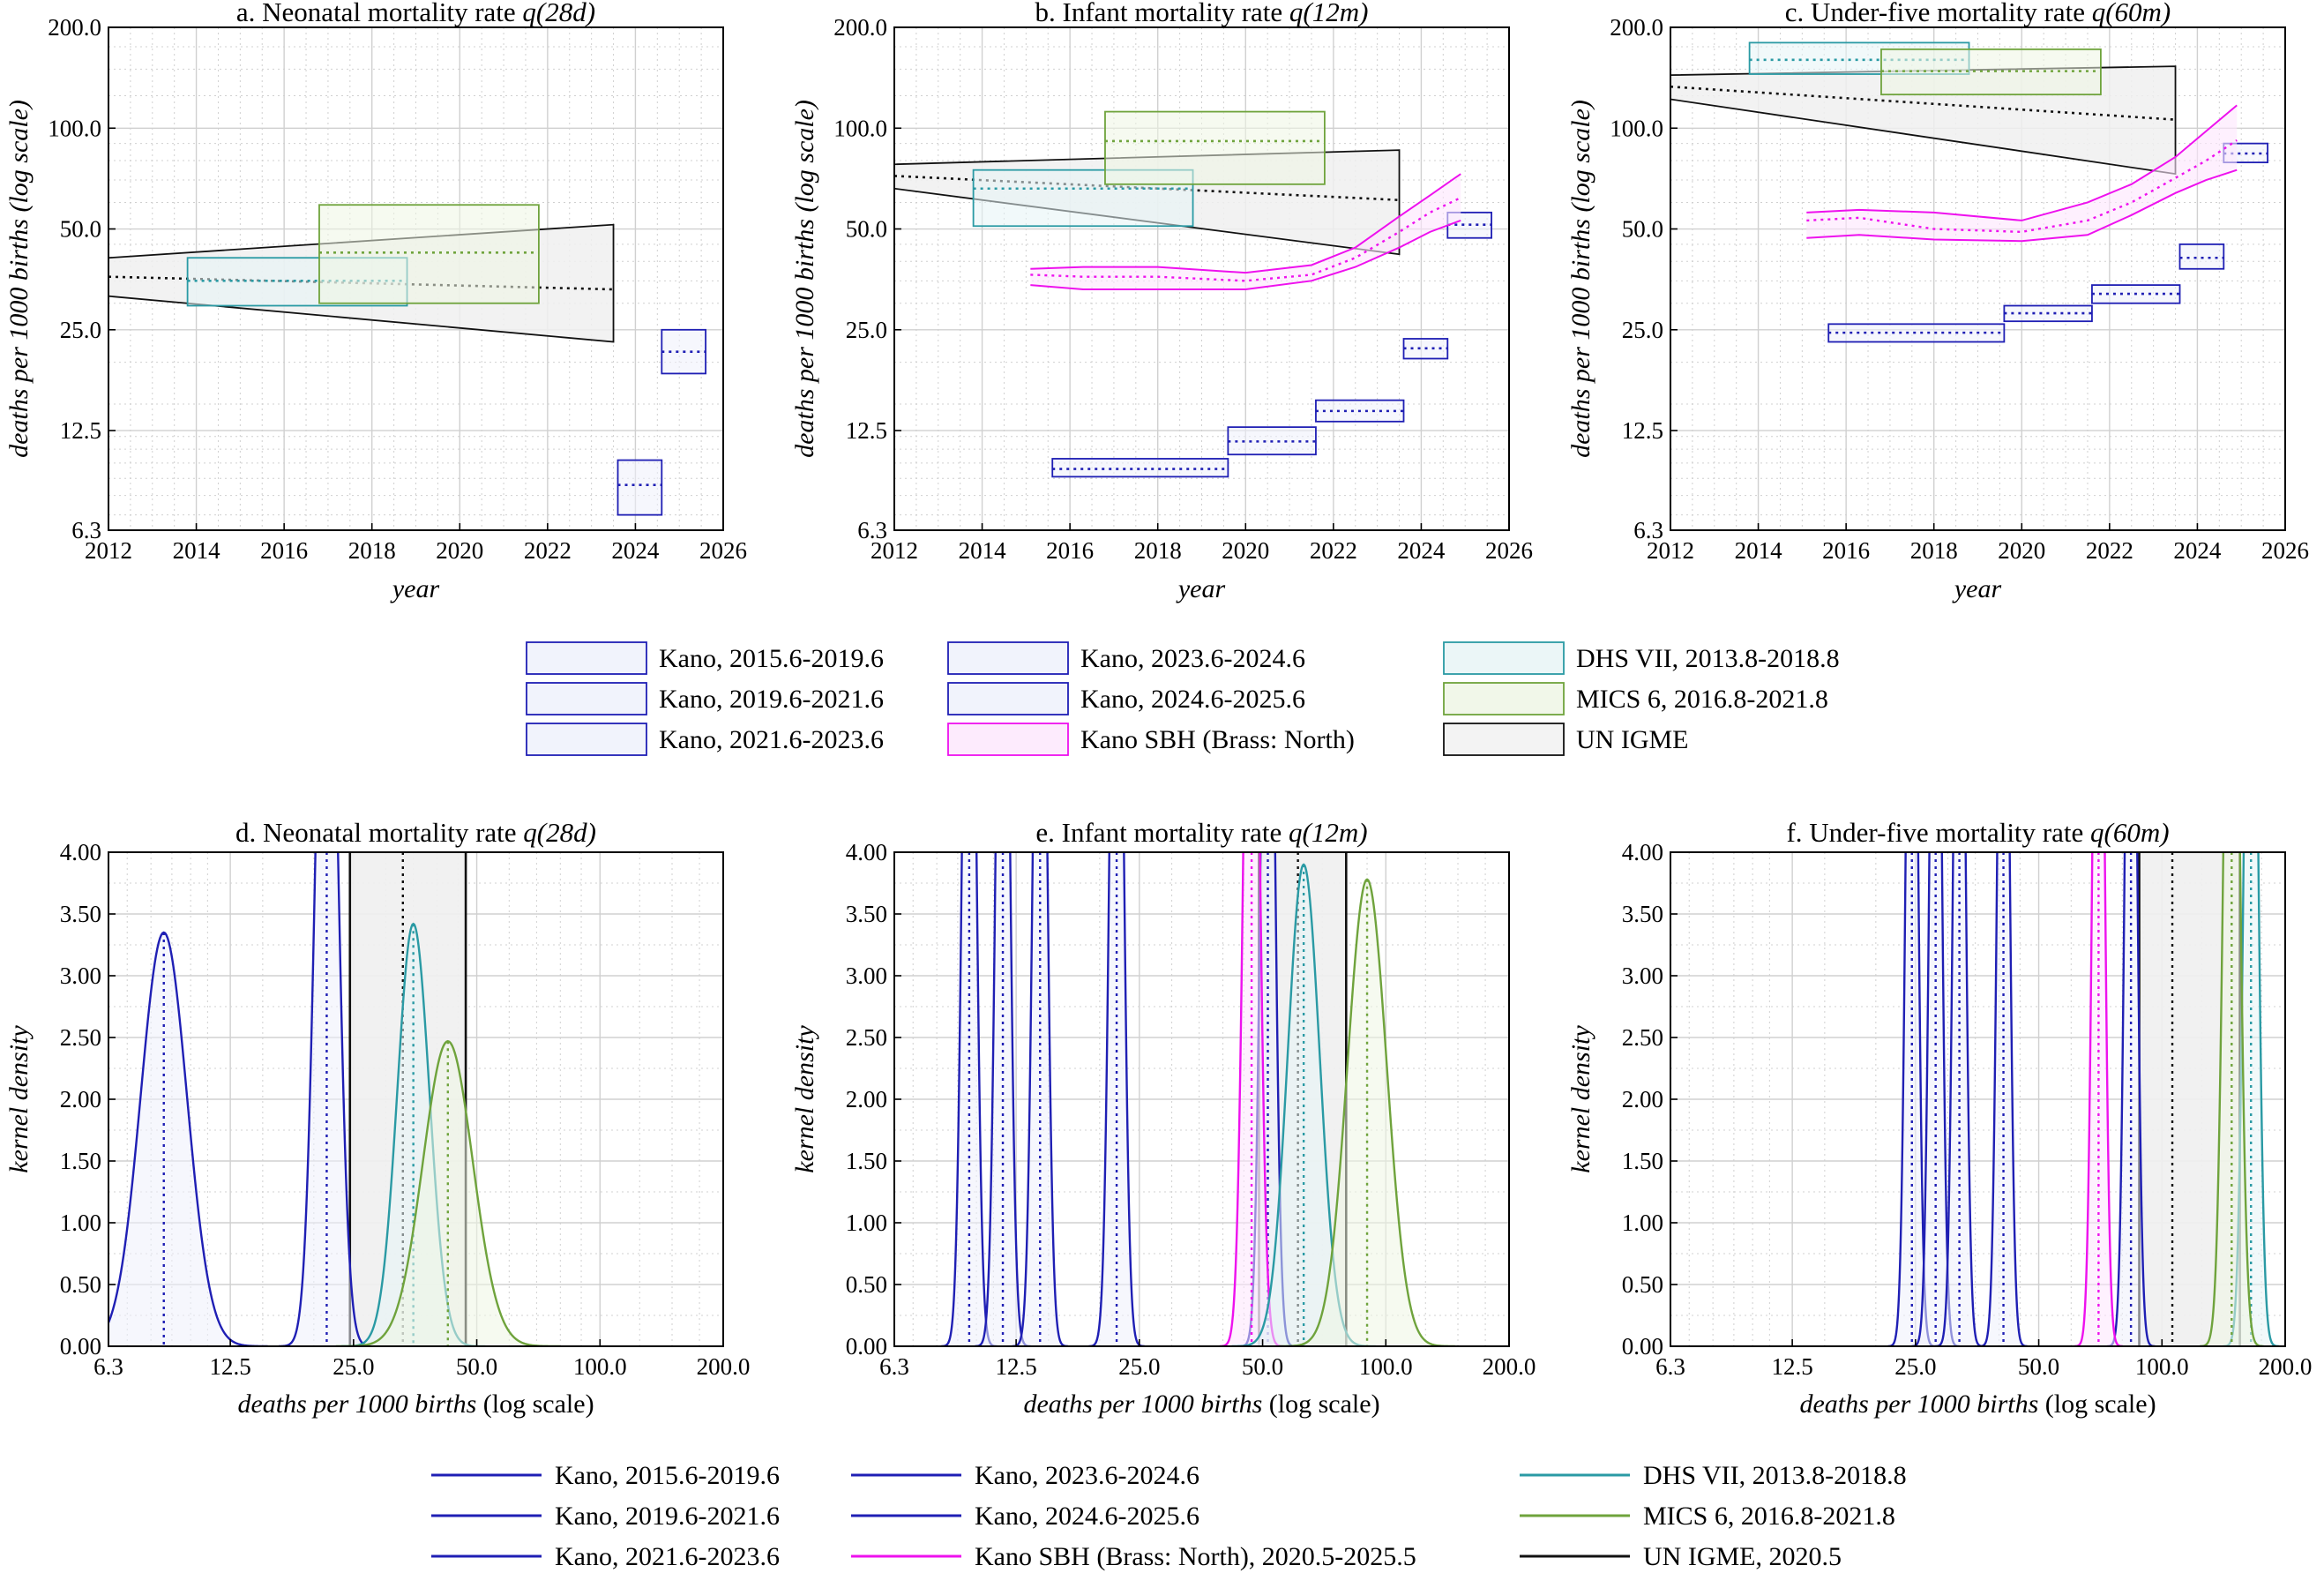  I want to click on x-tick-label: 200.0, so click(724, 1367).